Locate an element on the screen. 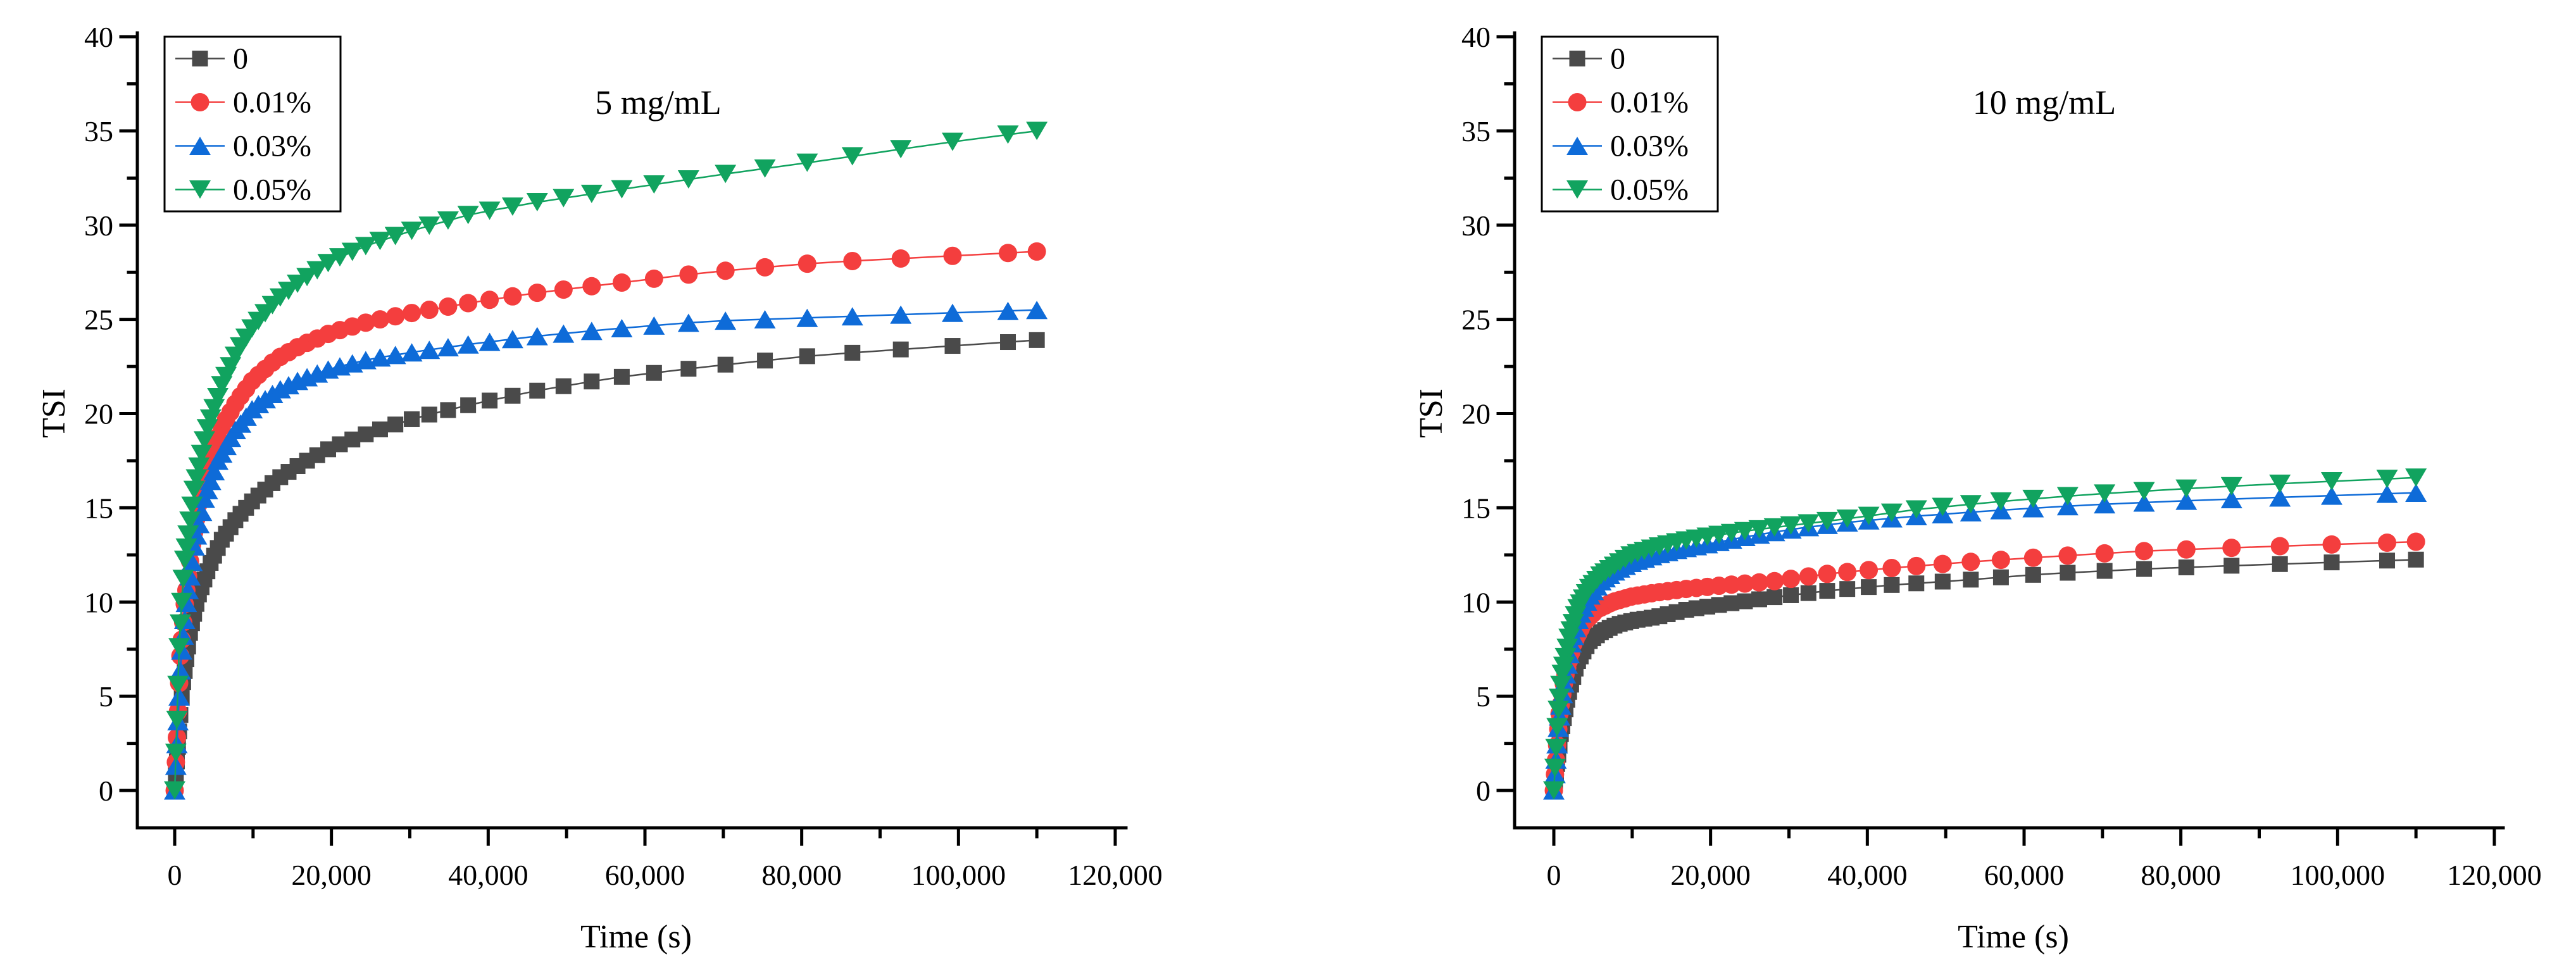 Image resolution: width=2576 pixels, height=974 pixels. y-tick-label: 25 is located at coordinates (1476, 320).